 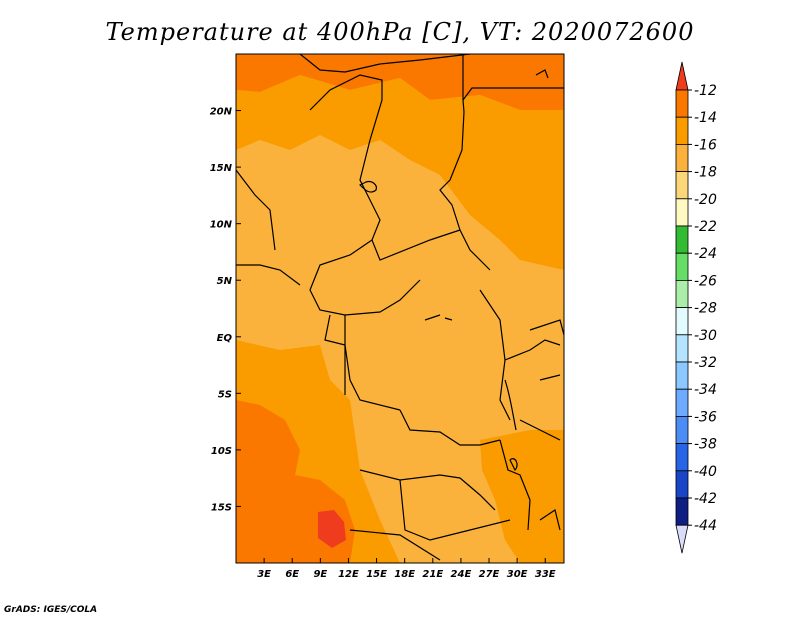 I want to click on region-east-ring, so click(x=522, y=496).